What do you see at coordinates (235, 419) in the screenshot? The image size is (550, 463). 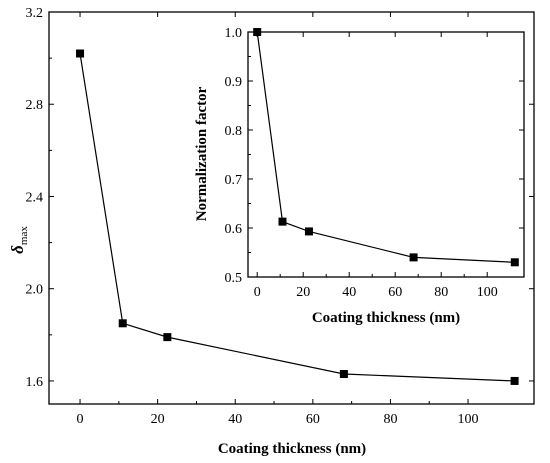 I see `main-x-tick-label: 40` at bounding box center [235, 419].